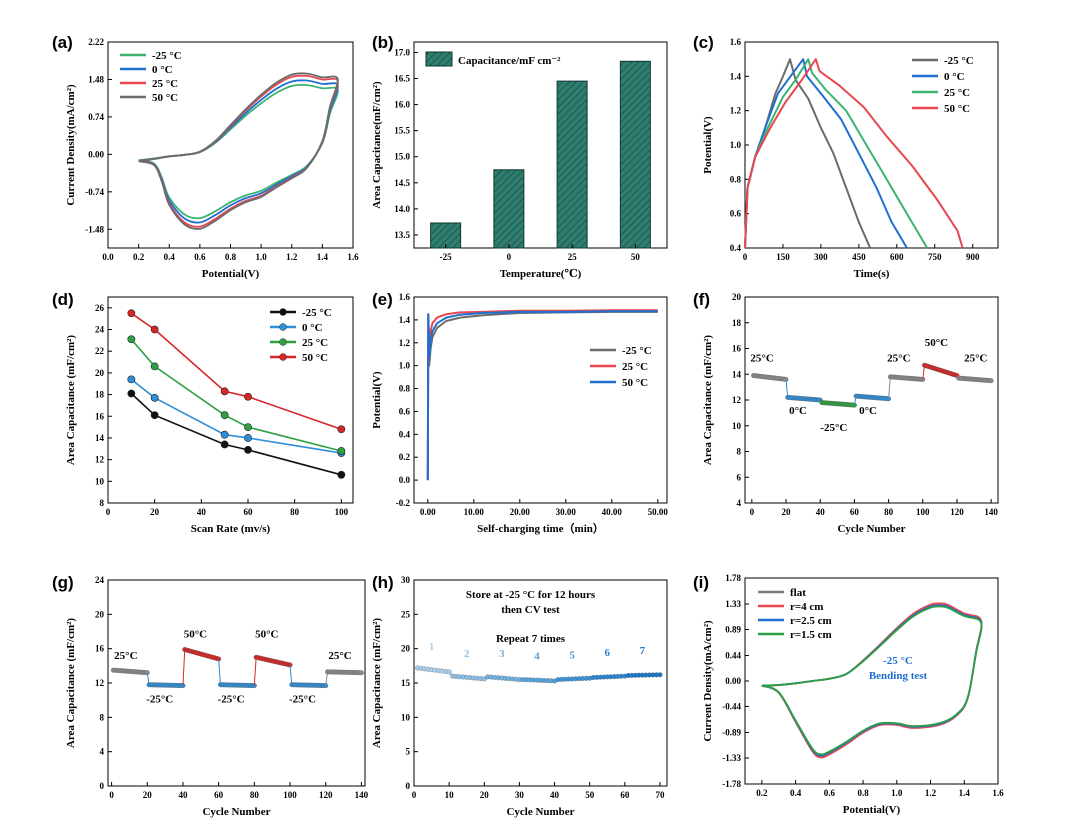 Image resolution: width=1088 pixels, height=825 pixels. I want to click on y-tick-label: 24, so click(100, 330).